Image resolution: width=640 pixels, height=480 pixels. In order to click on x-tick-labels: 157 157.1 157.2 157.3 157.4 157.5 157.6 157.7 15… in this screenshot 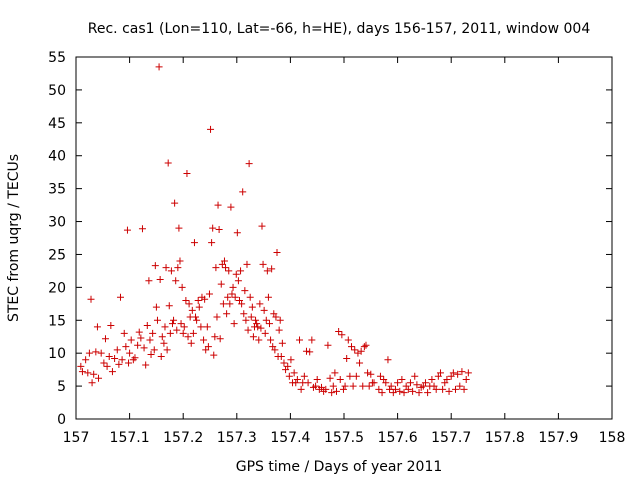, I will do `click(344, 438)`.